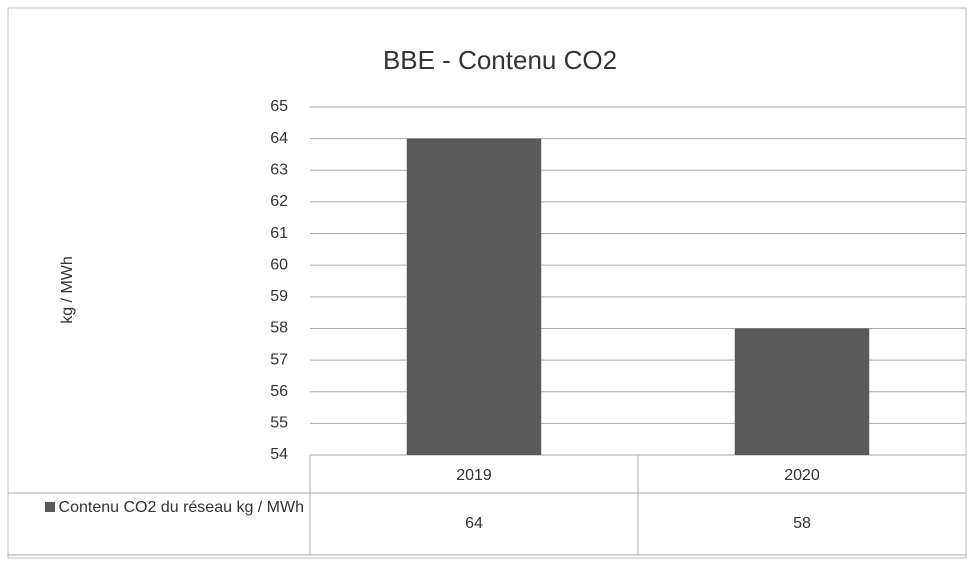  Describe the element at coordinates (279, 106) in the screenshot. I see `y-tick-label: 65` at that location.